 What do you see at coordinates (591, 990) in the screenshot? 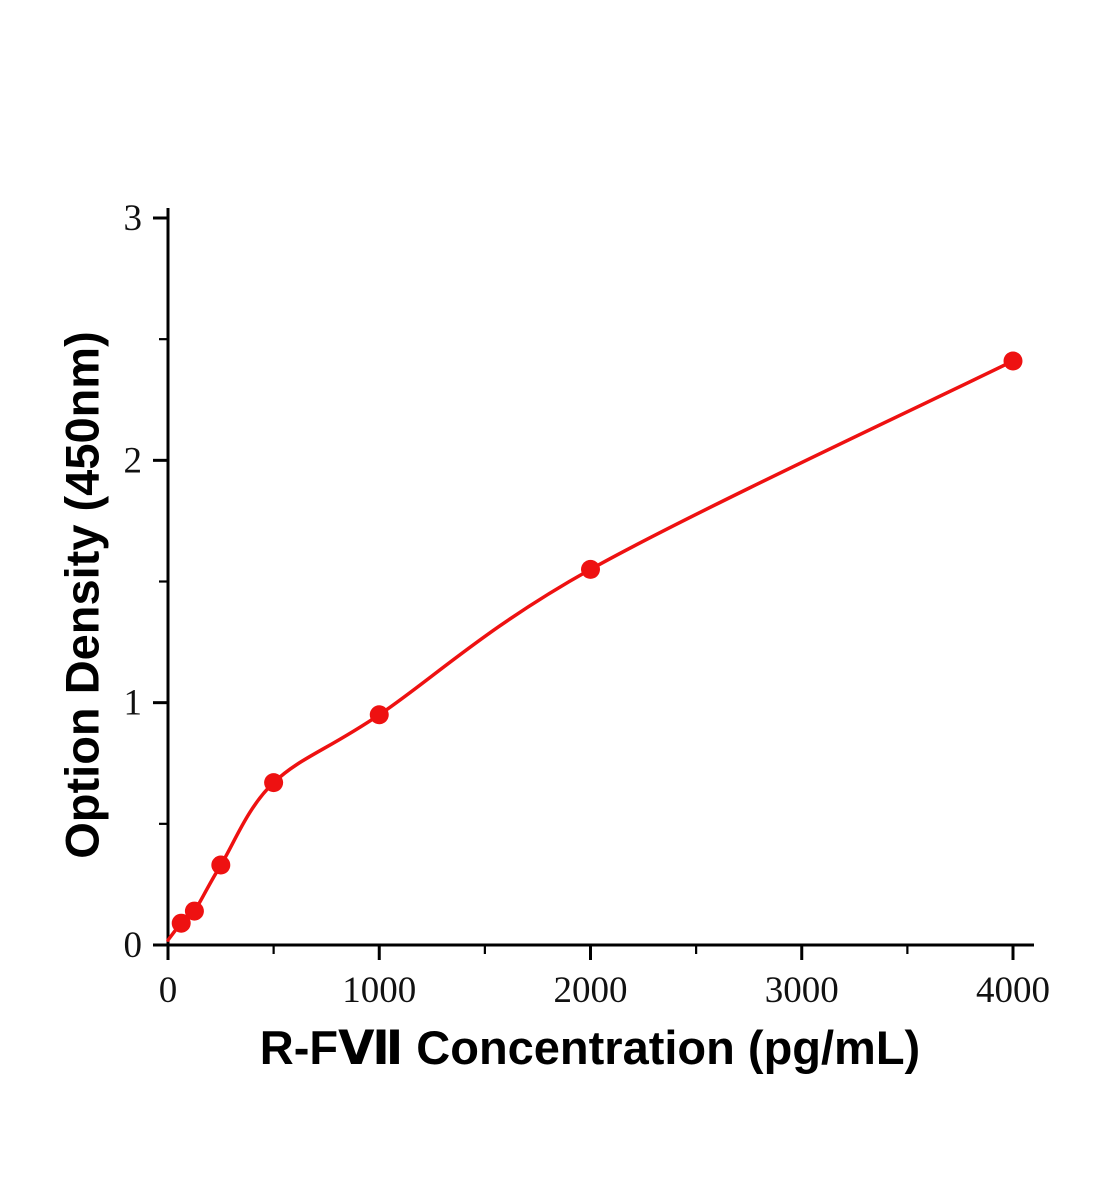
I see `x-tick-label: 2000` at bounding box center [591, 990].